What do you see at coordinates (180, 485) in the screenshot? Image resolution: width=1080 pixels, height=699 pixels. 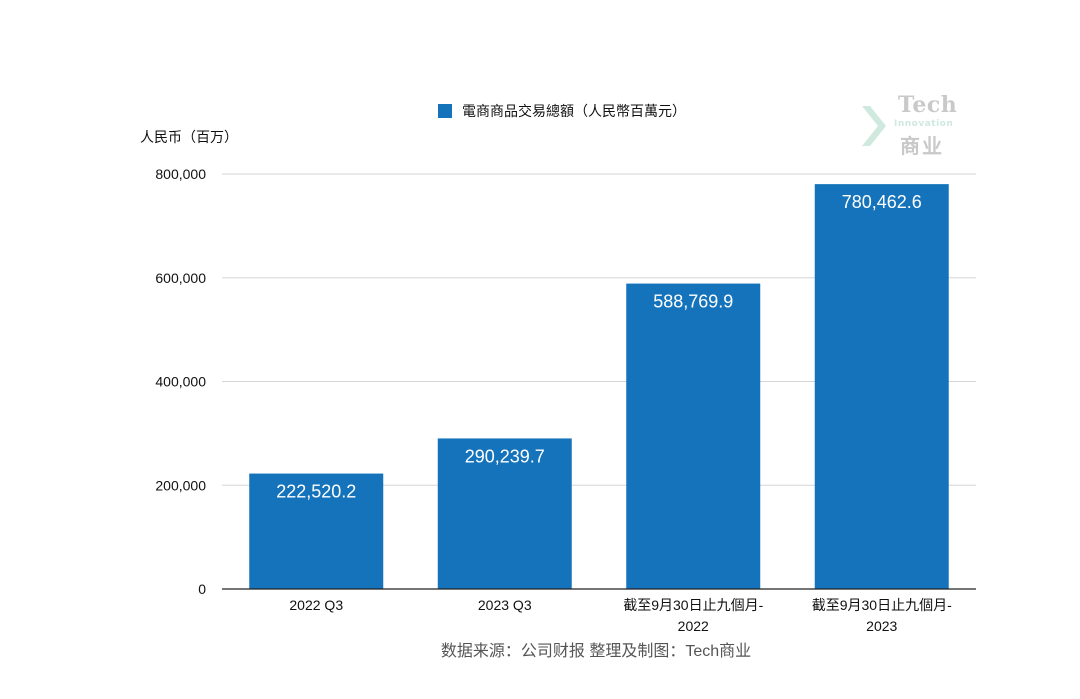 I see `y-tick-label: 200,000` at bounding box center [180, 485].